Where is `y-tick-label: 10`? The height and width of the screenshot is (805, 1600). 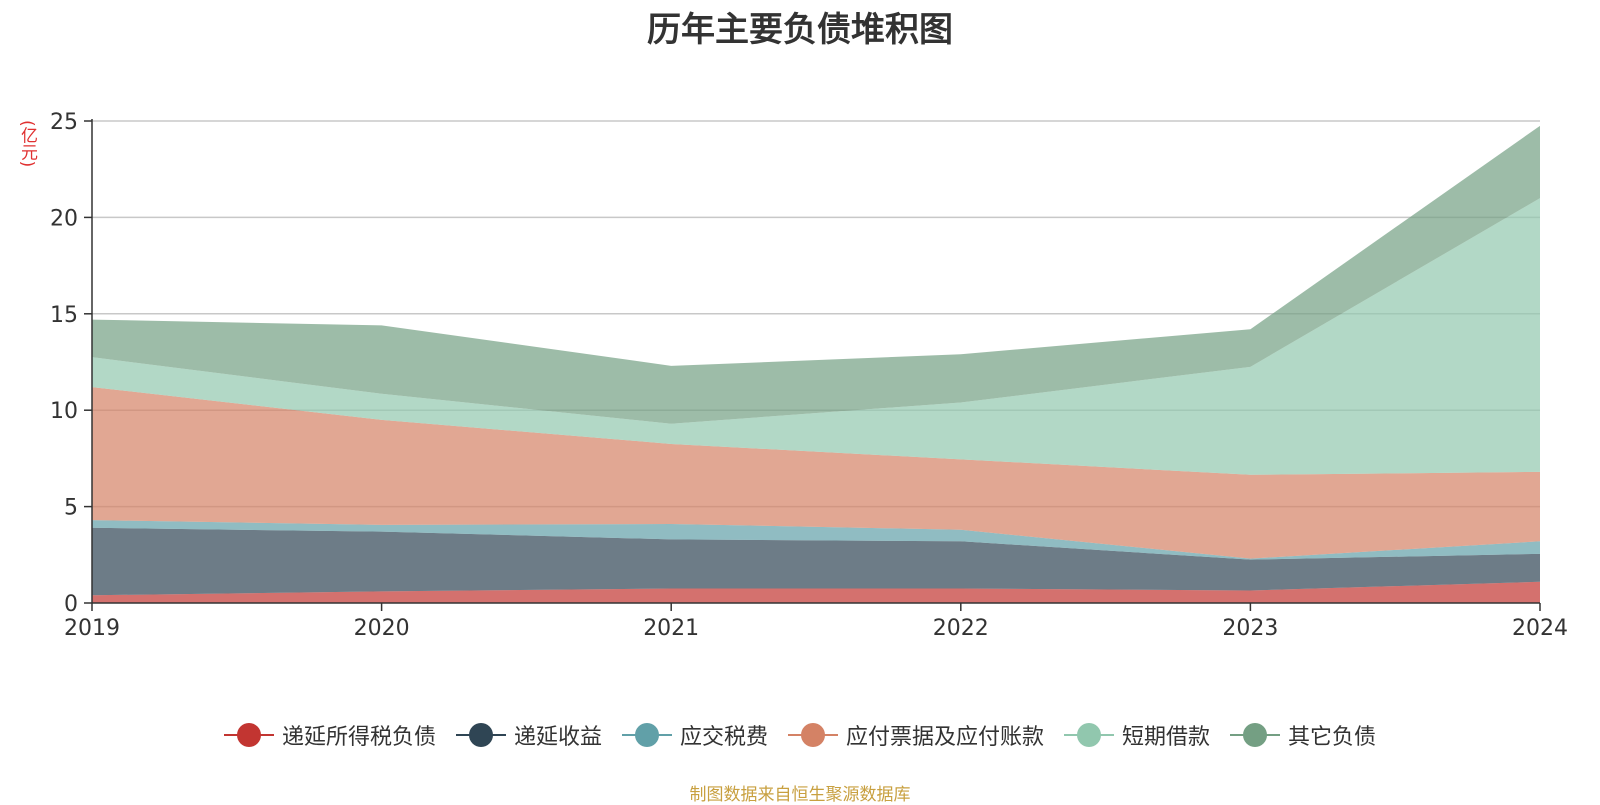
y-tick-label: 10 is located at coordinates (64, 411).